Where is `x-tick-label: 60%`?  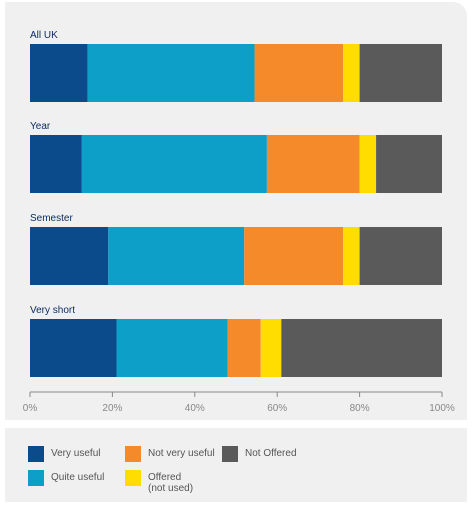 x-tick-label: 60% is located at coordinates (277, 408).